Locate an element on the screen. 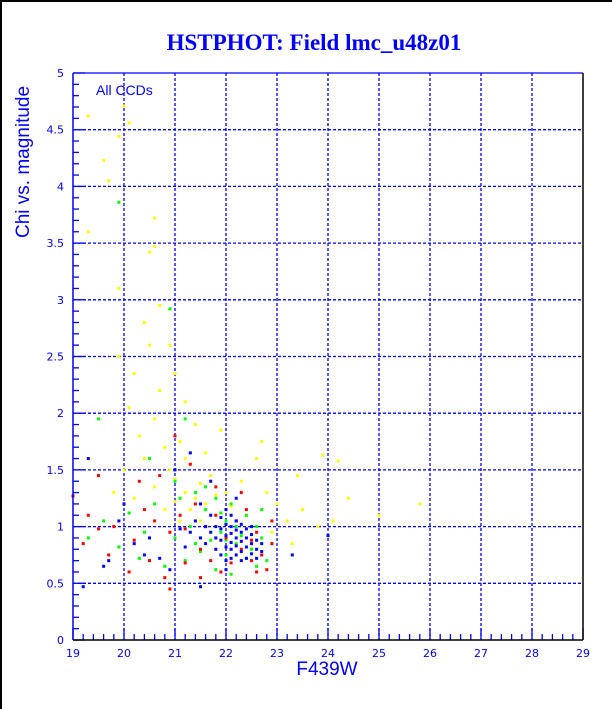  x-axis-label: F439W is located at coordinates (326, 669).